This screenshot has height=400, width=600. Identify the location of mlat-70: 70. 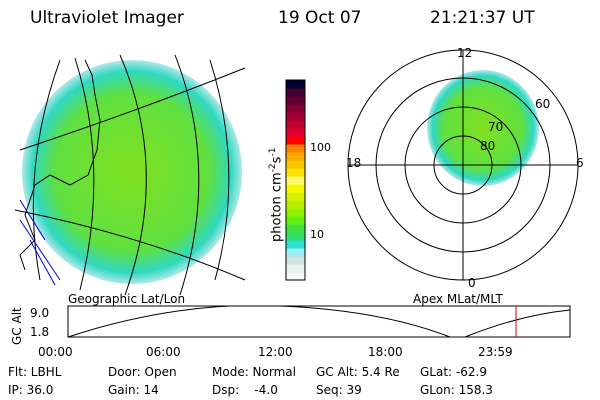
(496, 127).